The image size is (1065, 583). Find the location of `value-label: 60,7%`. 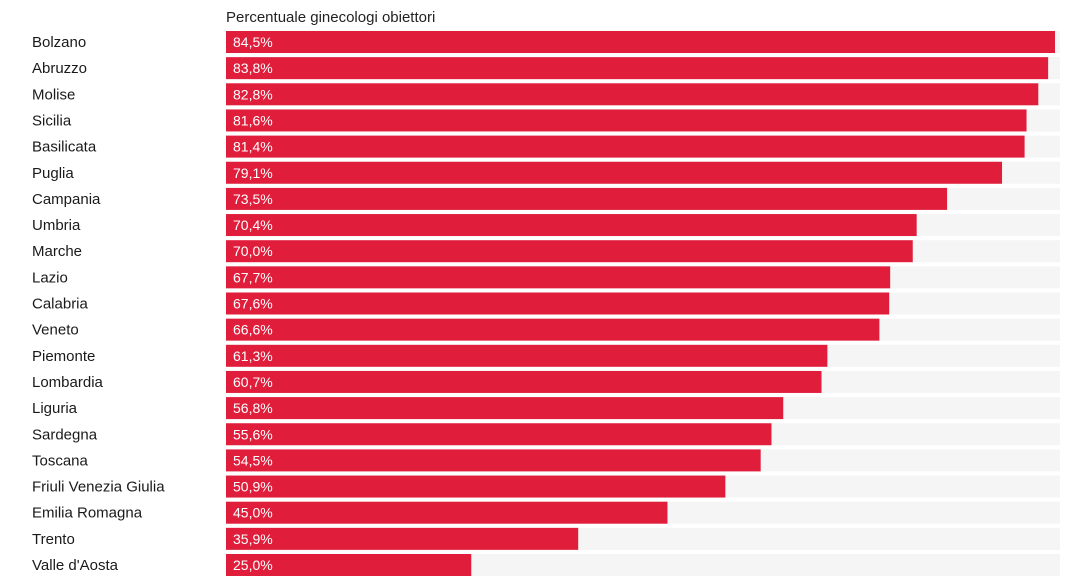

value-label: 60,7% is located at coordinates (253, 382).